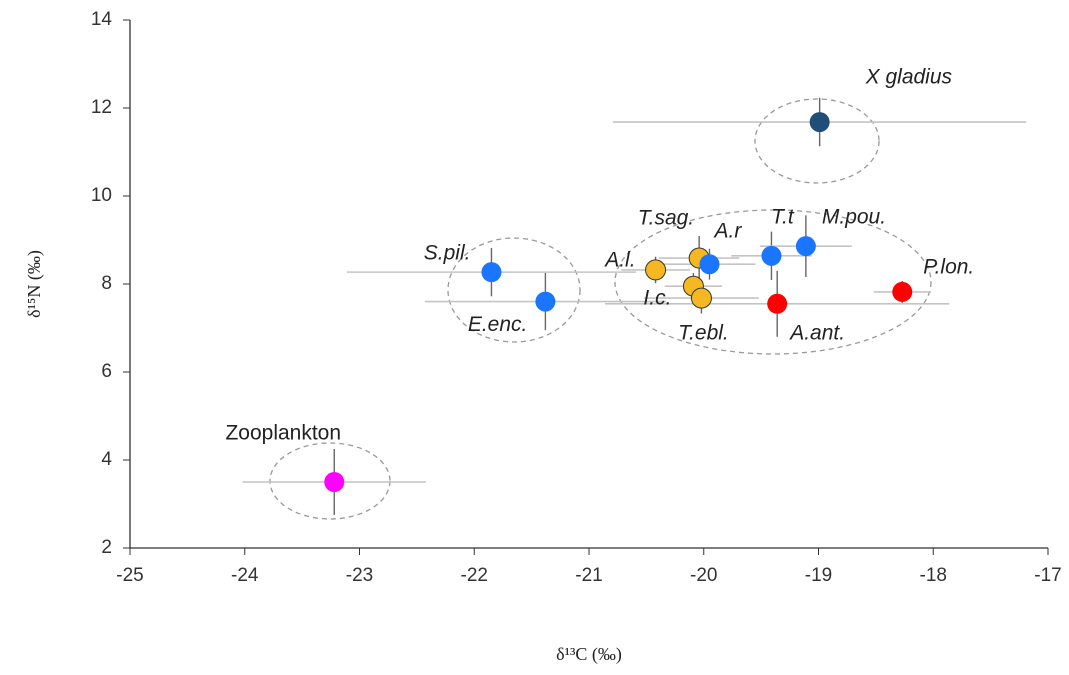 The width and height of the screenshot is (1069, 675). I want to click on point-label: A.l., so click(619, 259).